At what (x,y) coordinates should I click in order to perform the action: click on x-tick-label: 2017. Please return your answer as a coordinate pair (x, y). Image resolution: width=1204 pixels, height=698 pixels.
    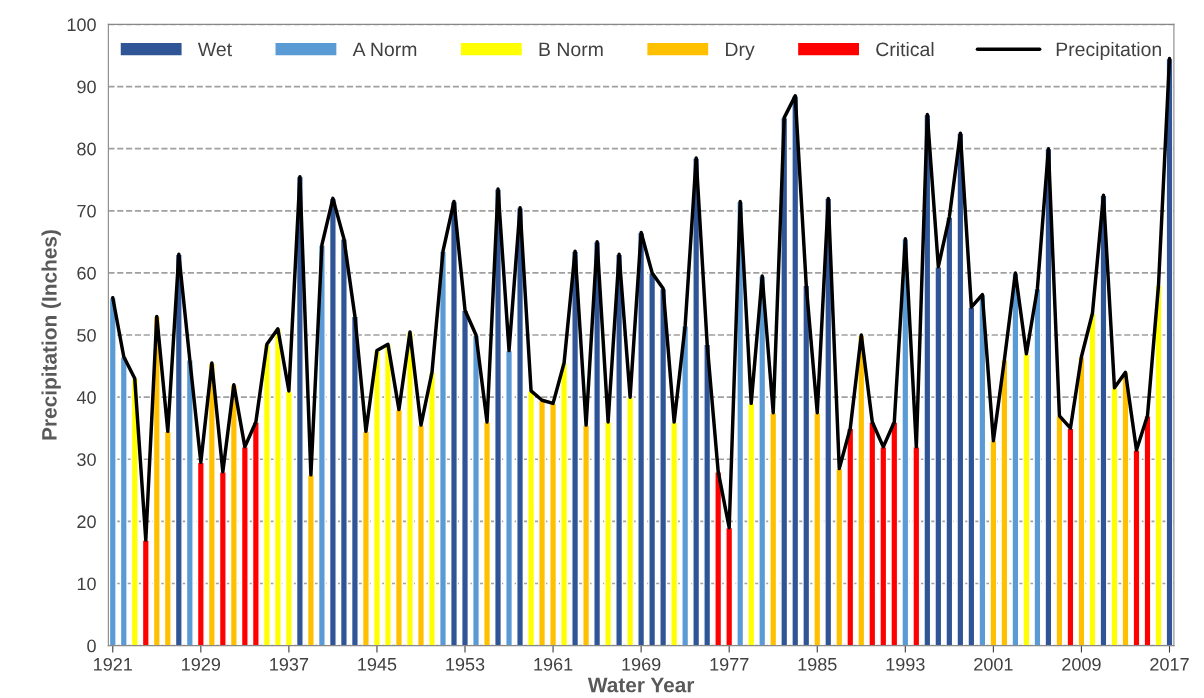
    Looking at the image, I should click on (1169, 664).